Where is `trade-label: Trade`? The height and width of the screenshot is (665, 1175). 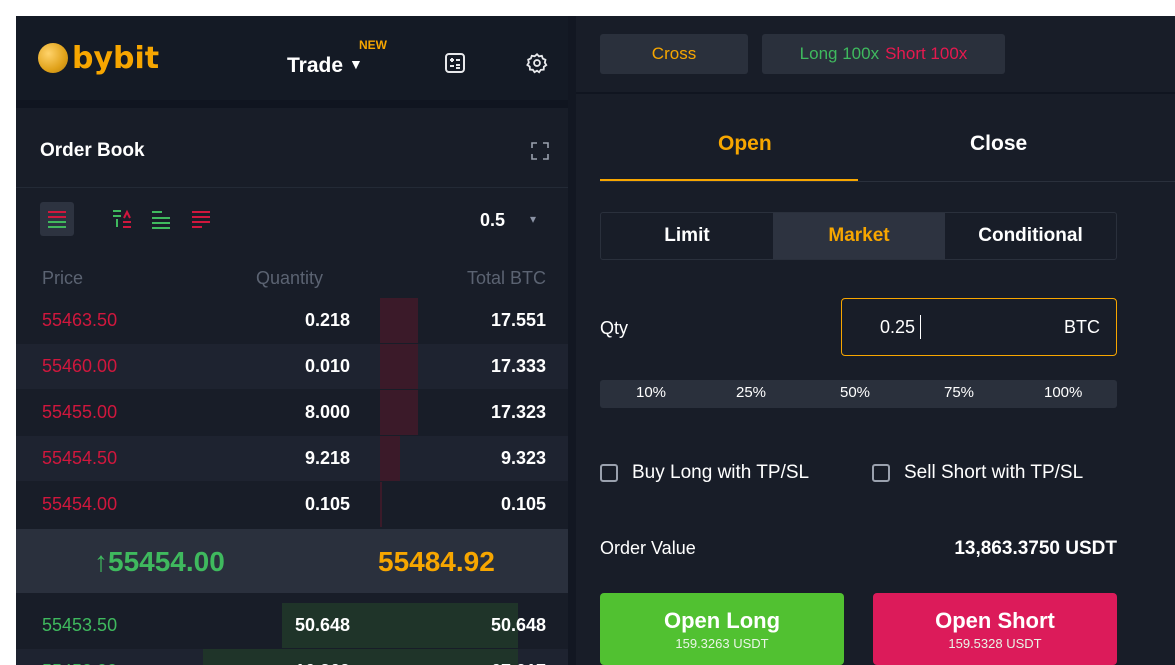
trade-label: Trade is located at coordinates (315, 65).